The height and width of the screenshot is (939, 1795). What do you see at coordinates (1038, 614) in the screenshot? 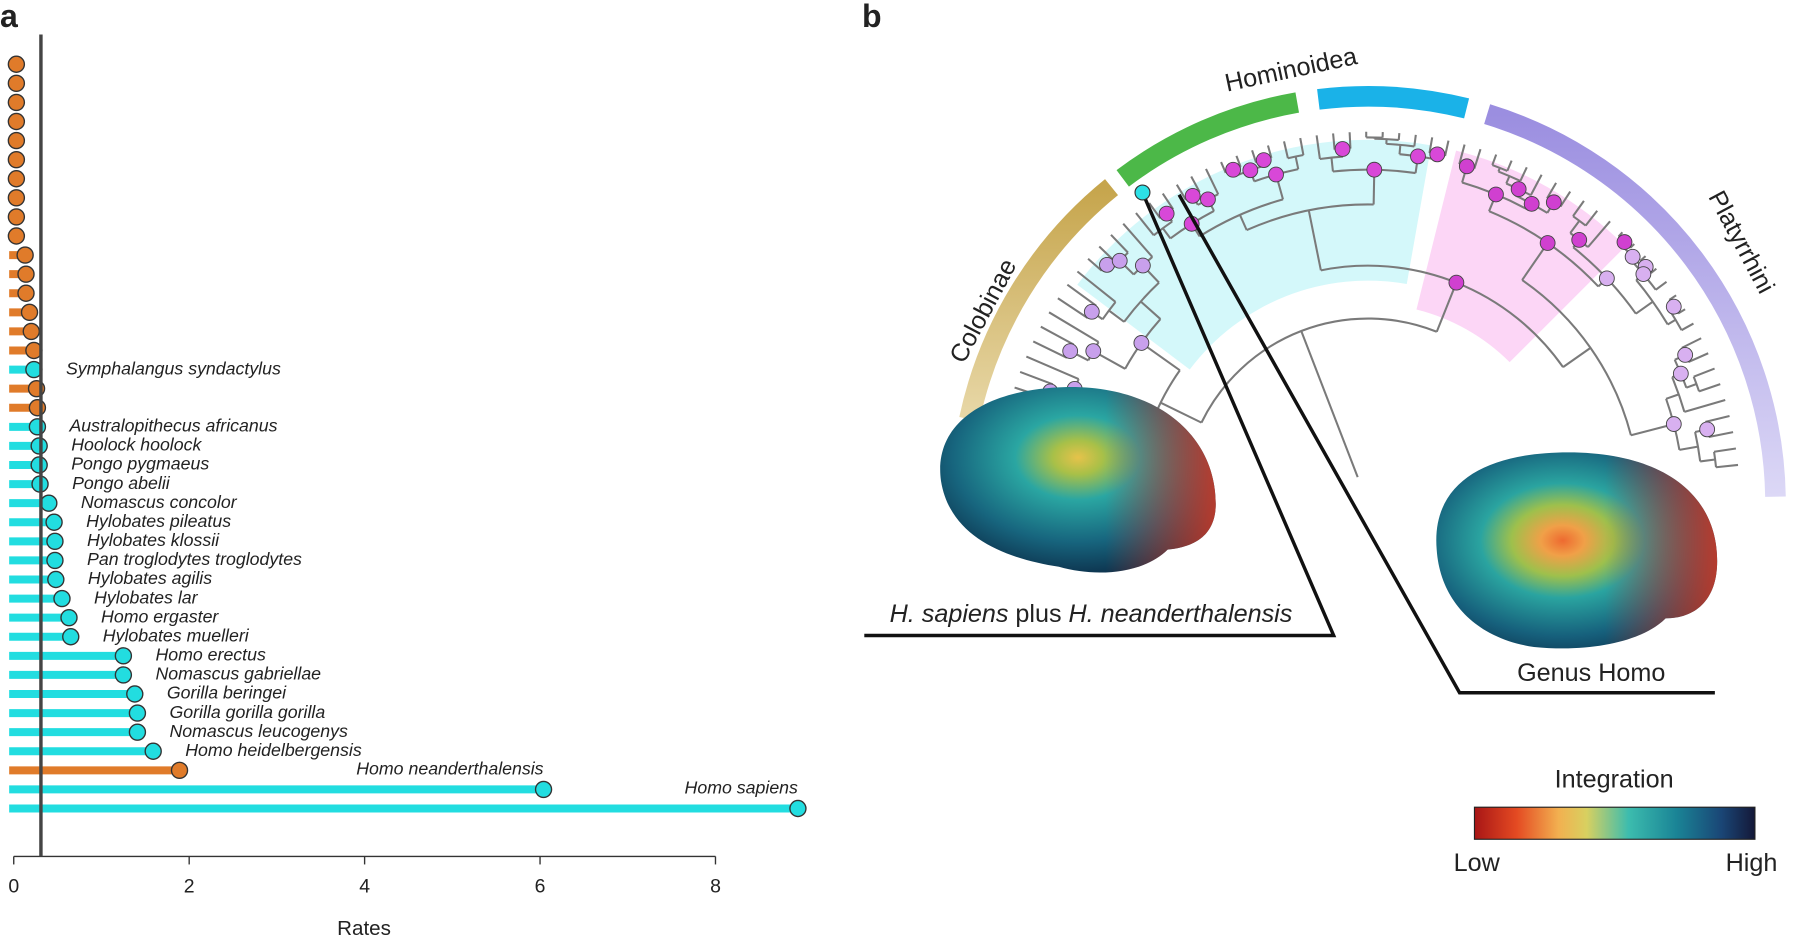
I see `label-part: plus` at bounding box center [1038, 614].